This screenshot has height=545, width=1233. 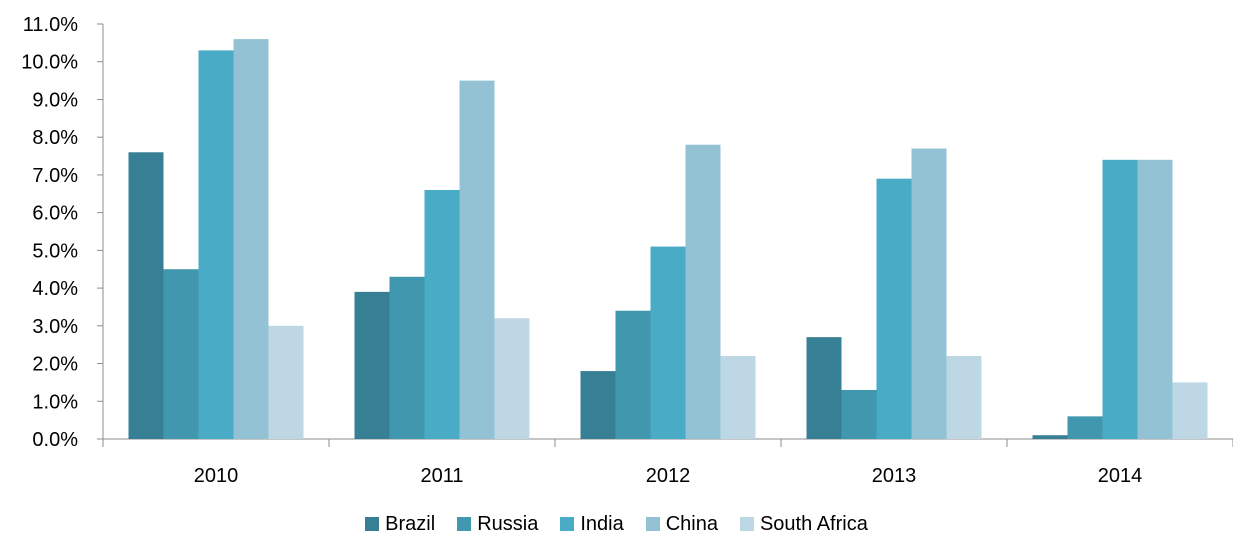 I want to click on legend-item-brazil: Brazil, so click(x=400, y=524).